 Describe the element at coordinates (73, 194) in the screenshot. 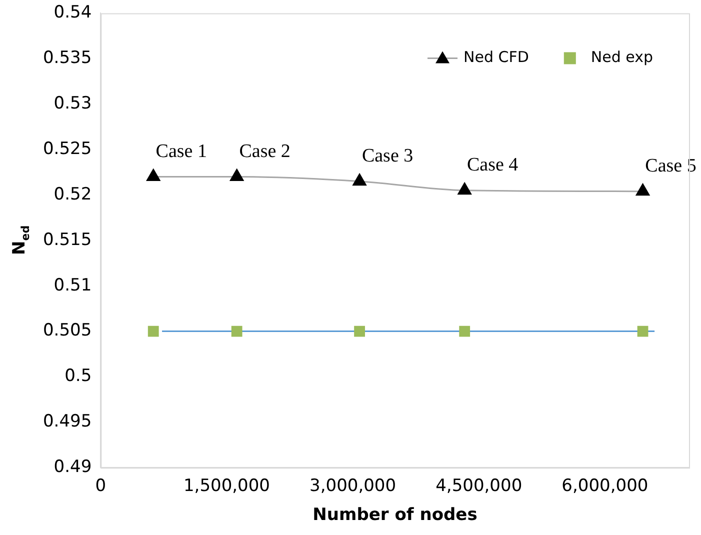

I see `y-tick-label: 0.52` at that location.